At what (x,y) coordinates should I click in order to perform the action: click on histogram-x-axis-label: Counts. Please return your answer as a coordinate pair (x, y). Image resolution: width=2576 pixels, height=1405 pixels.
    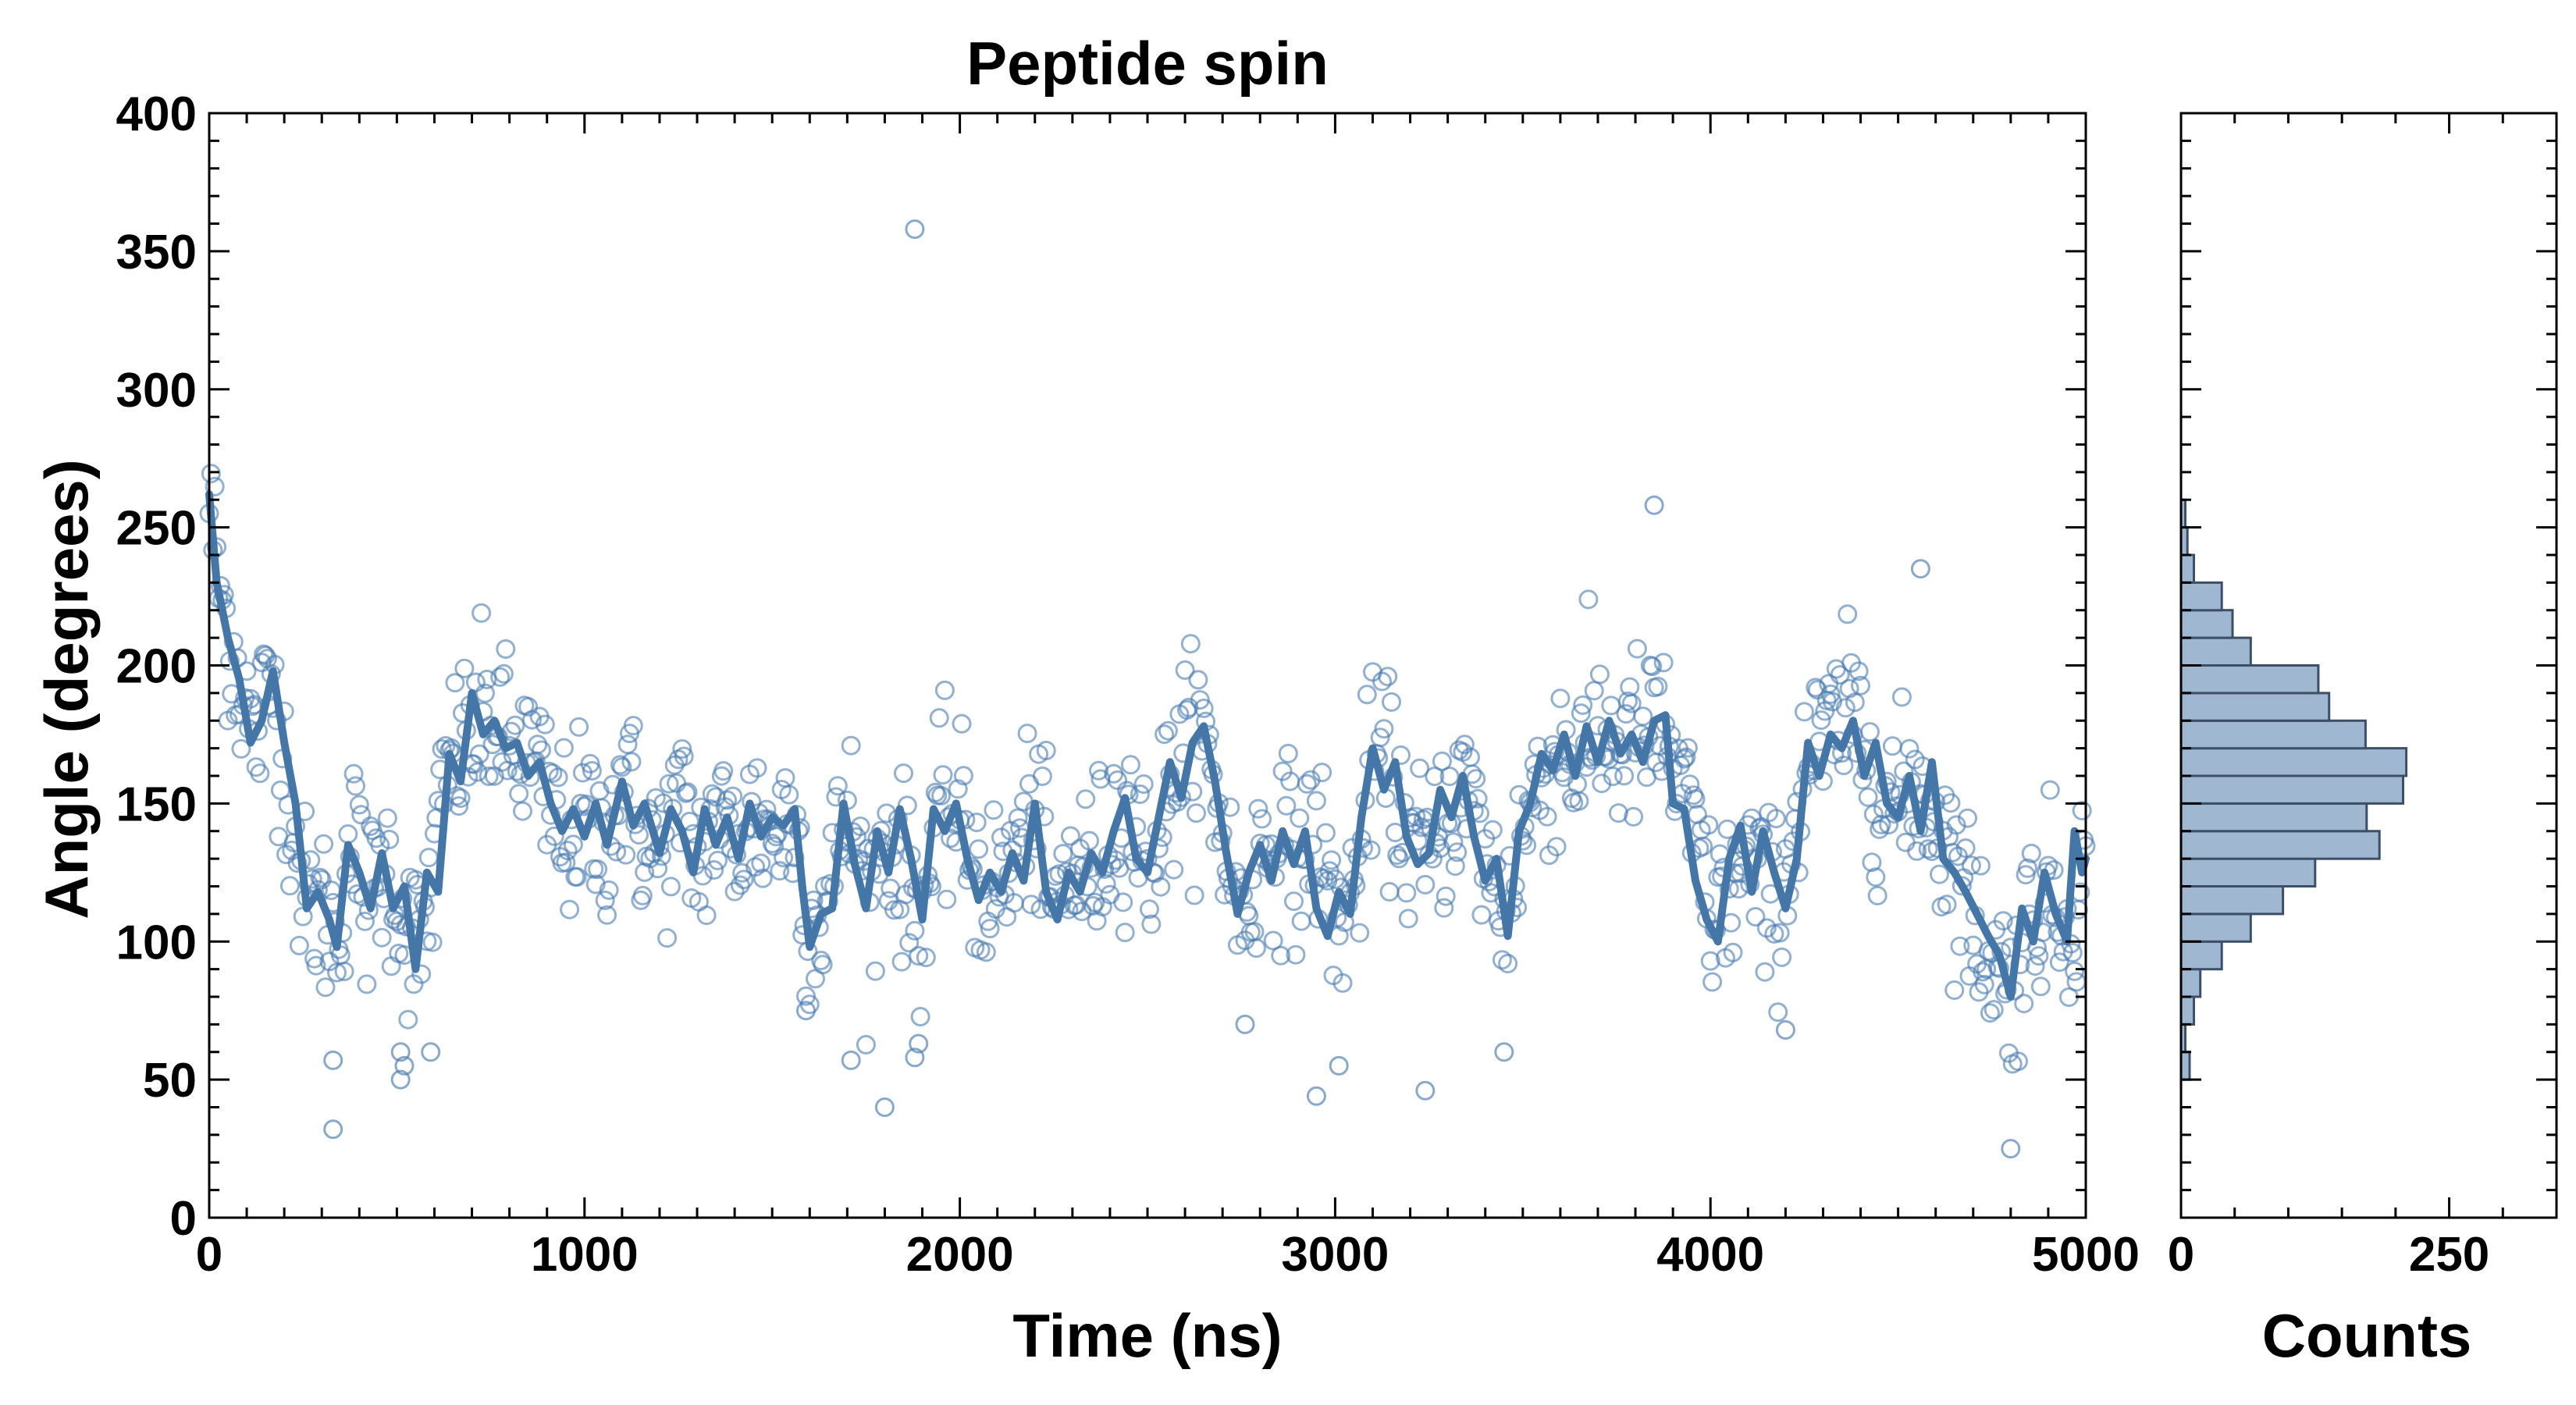
    Looking at the image, I should click on (2367, 1336).